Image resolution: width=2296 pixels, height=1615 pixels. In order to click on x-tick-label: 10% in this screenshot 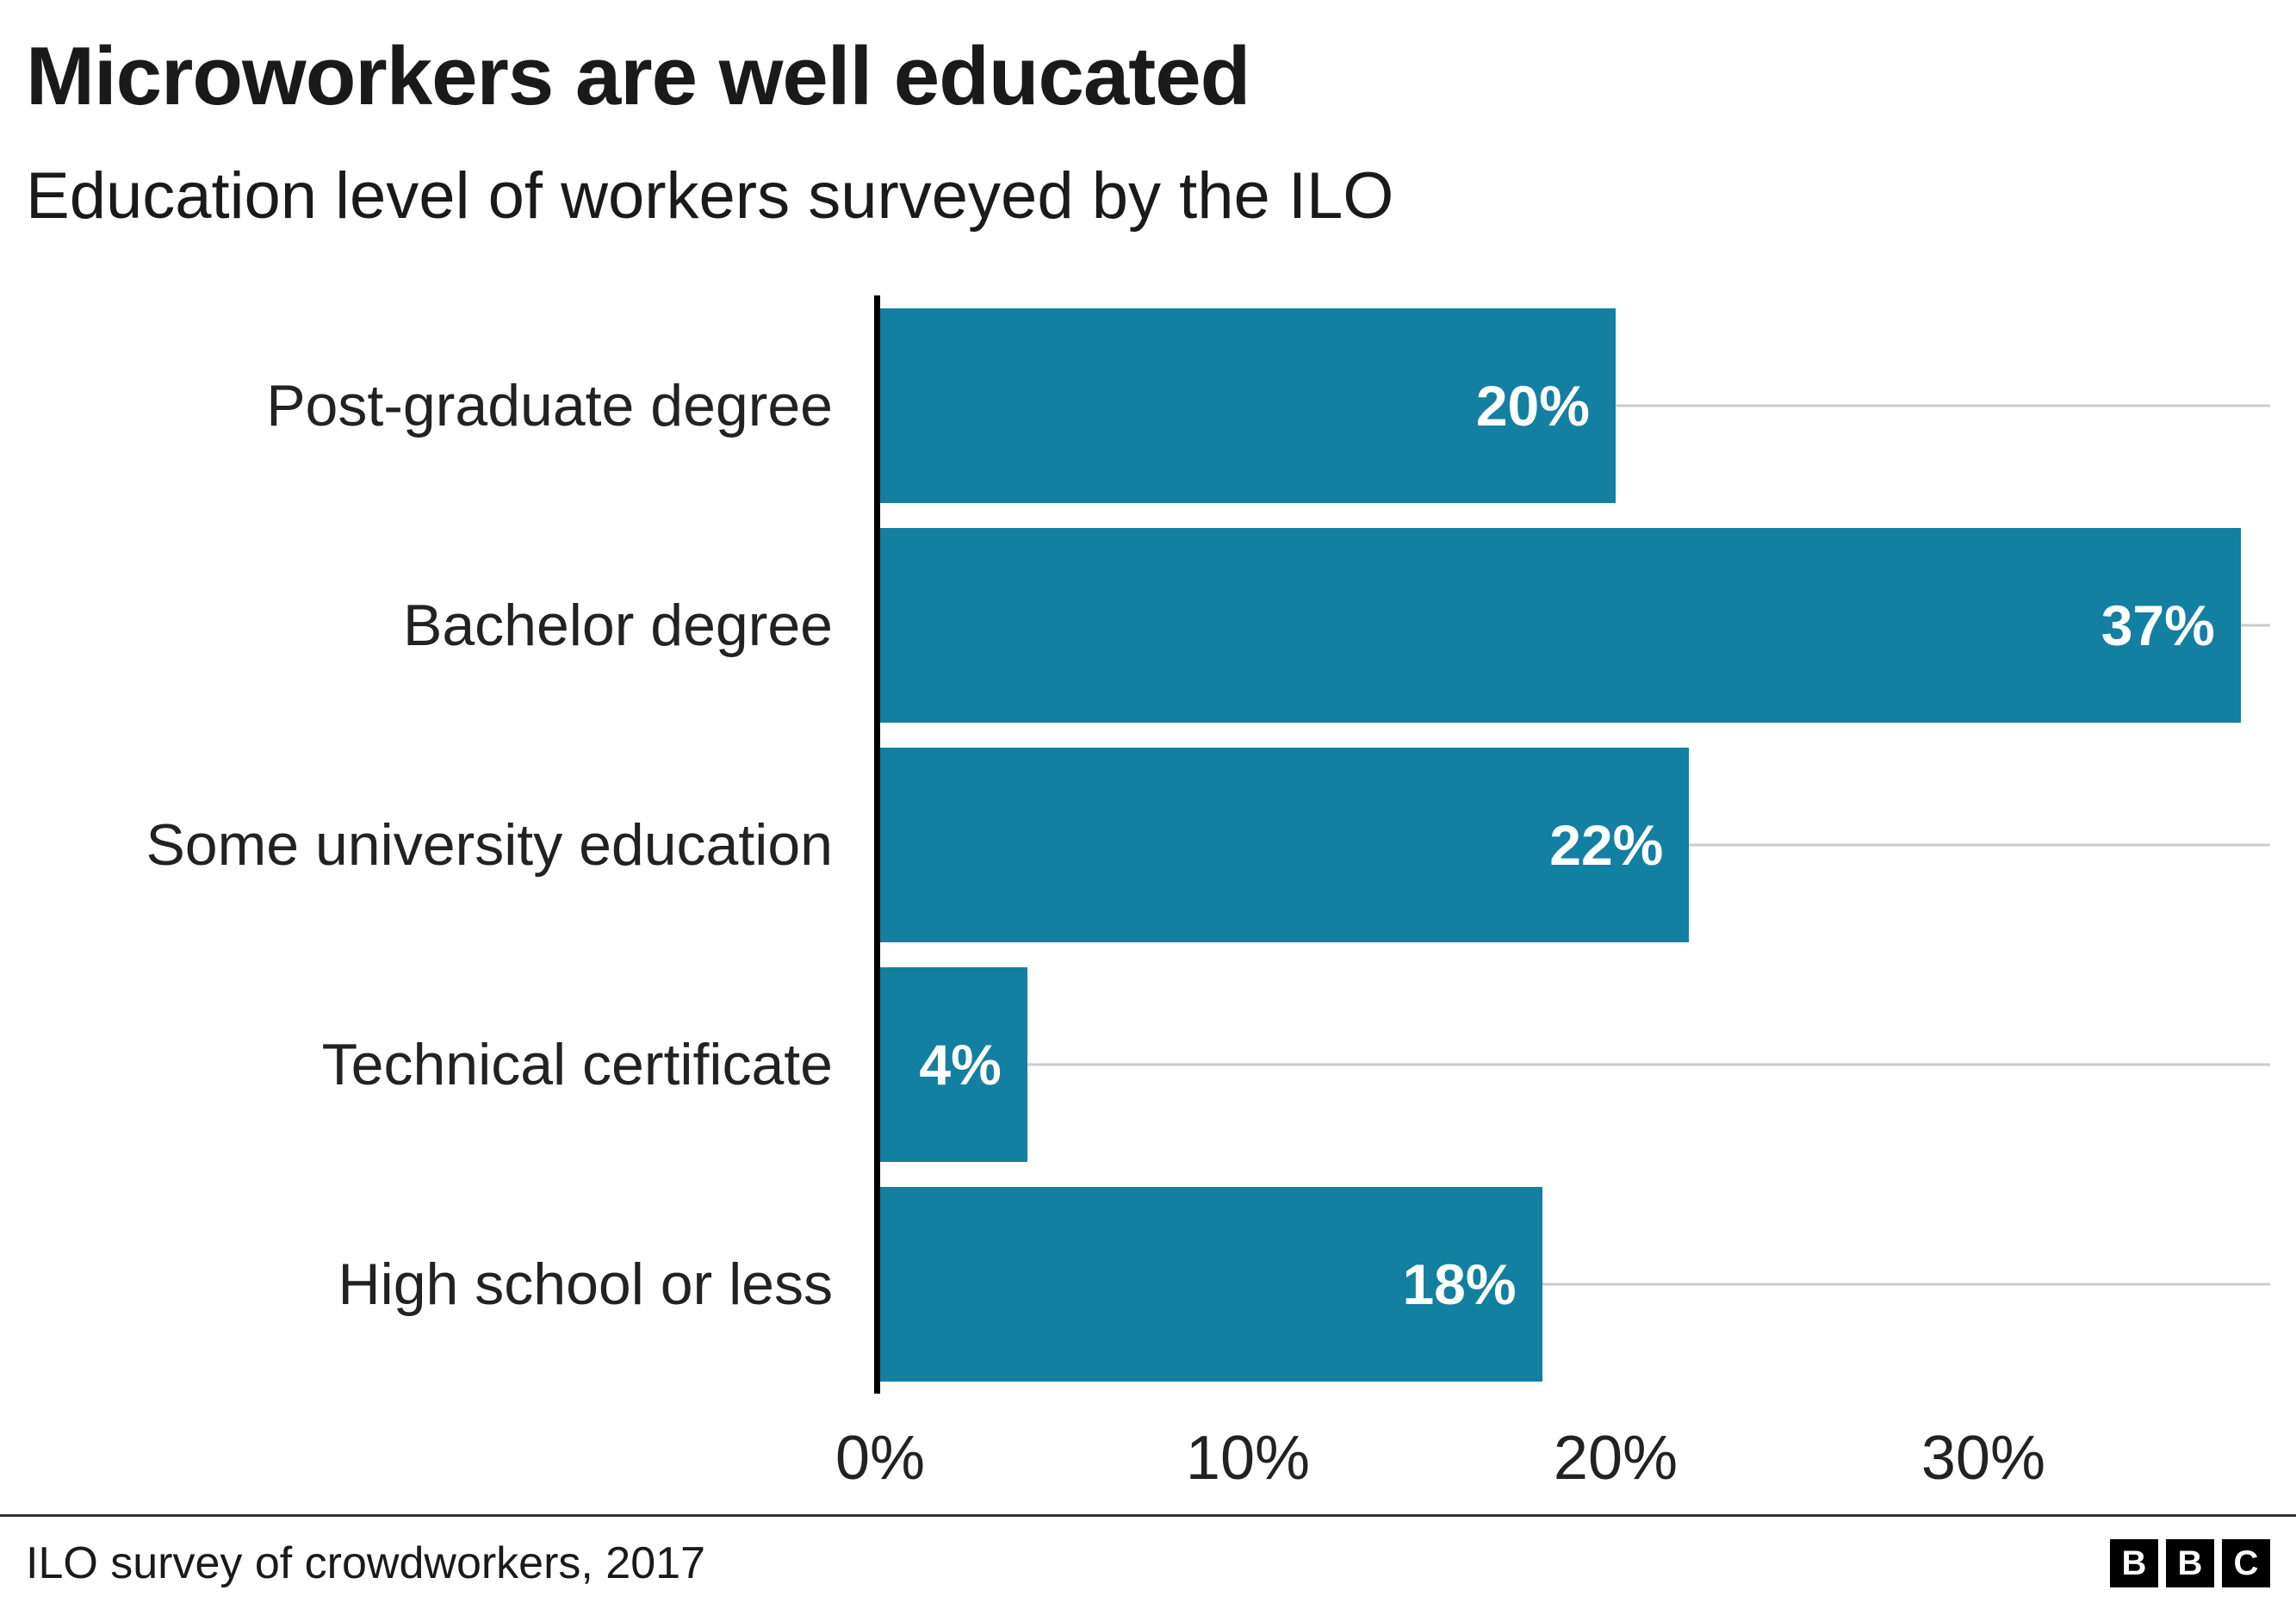, I will do `click(1248, 1458)`.